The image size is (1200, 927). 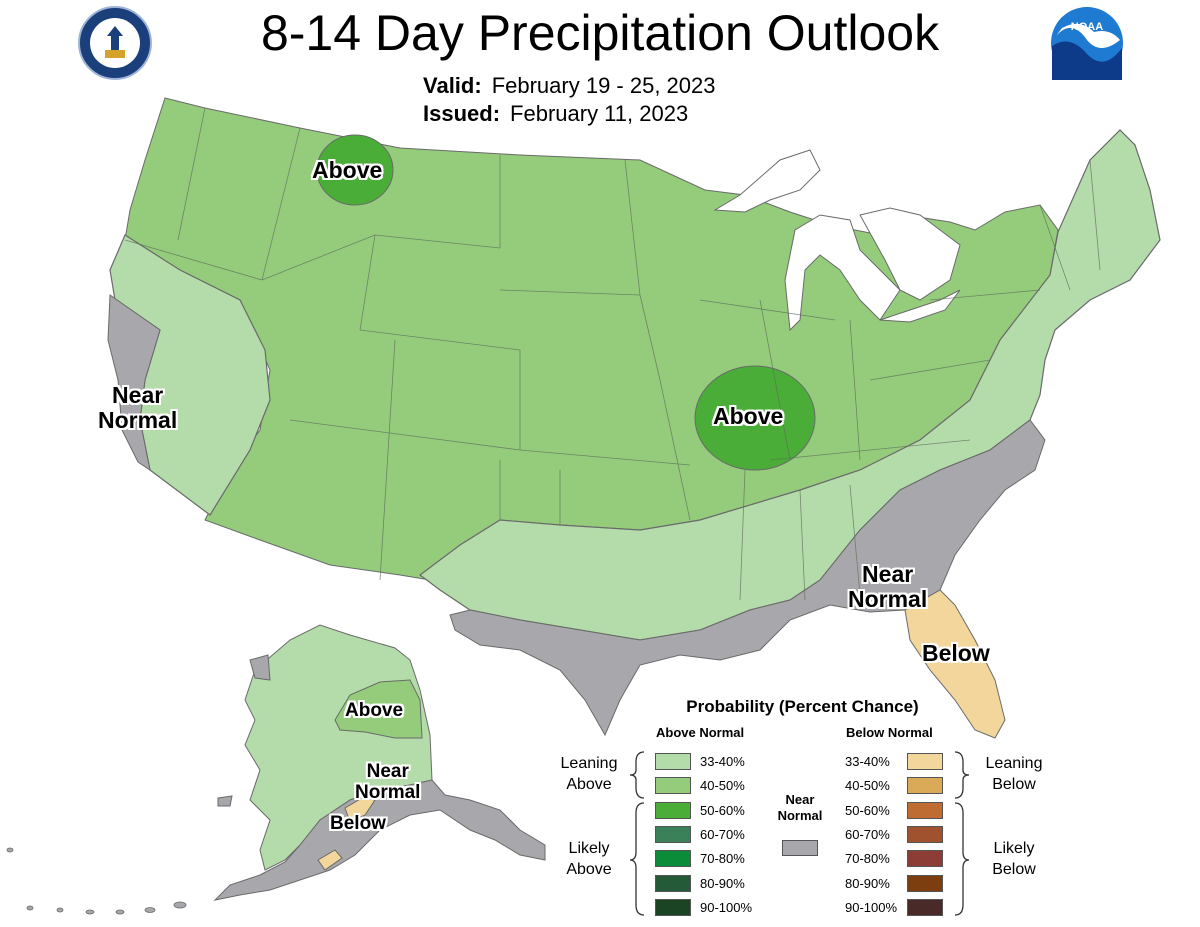 I want to click on aleutian-islands, so click(x=96, y=881).